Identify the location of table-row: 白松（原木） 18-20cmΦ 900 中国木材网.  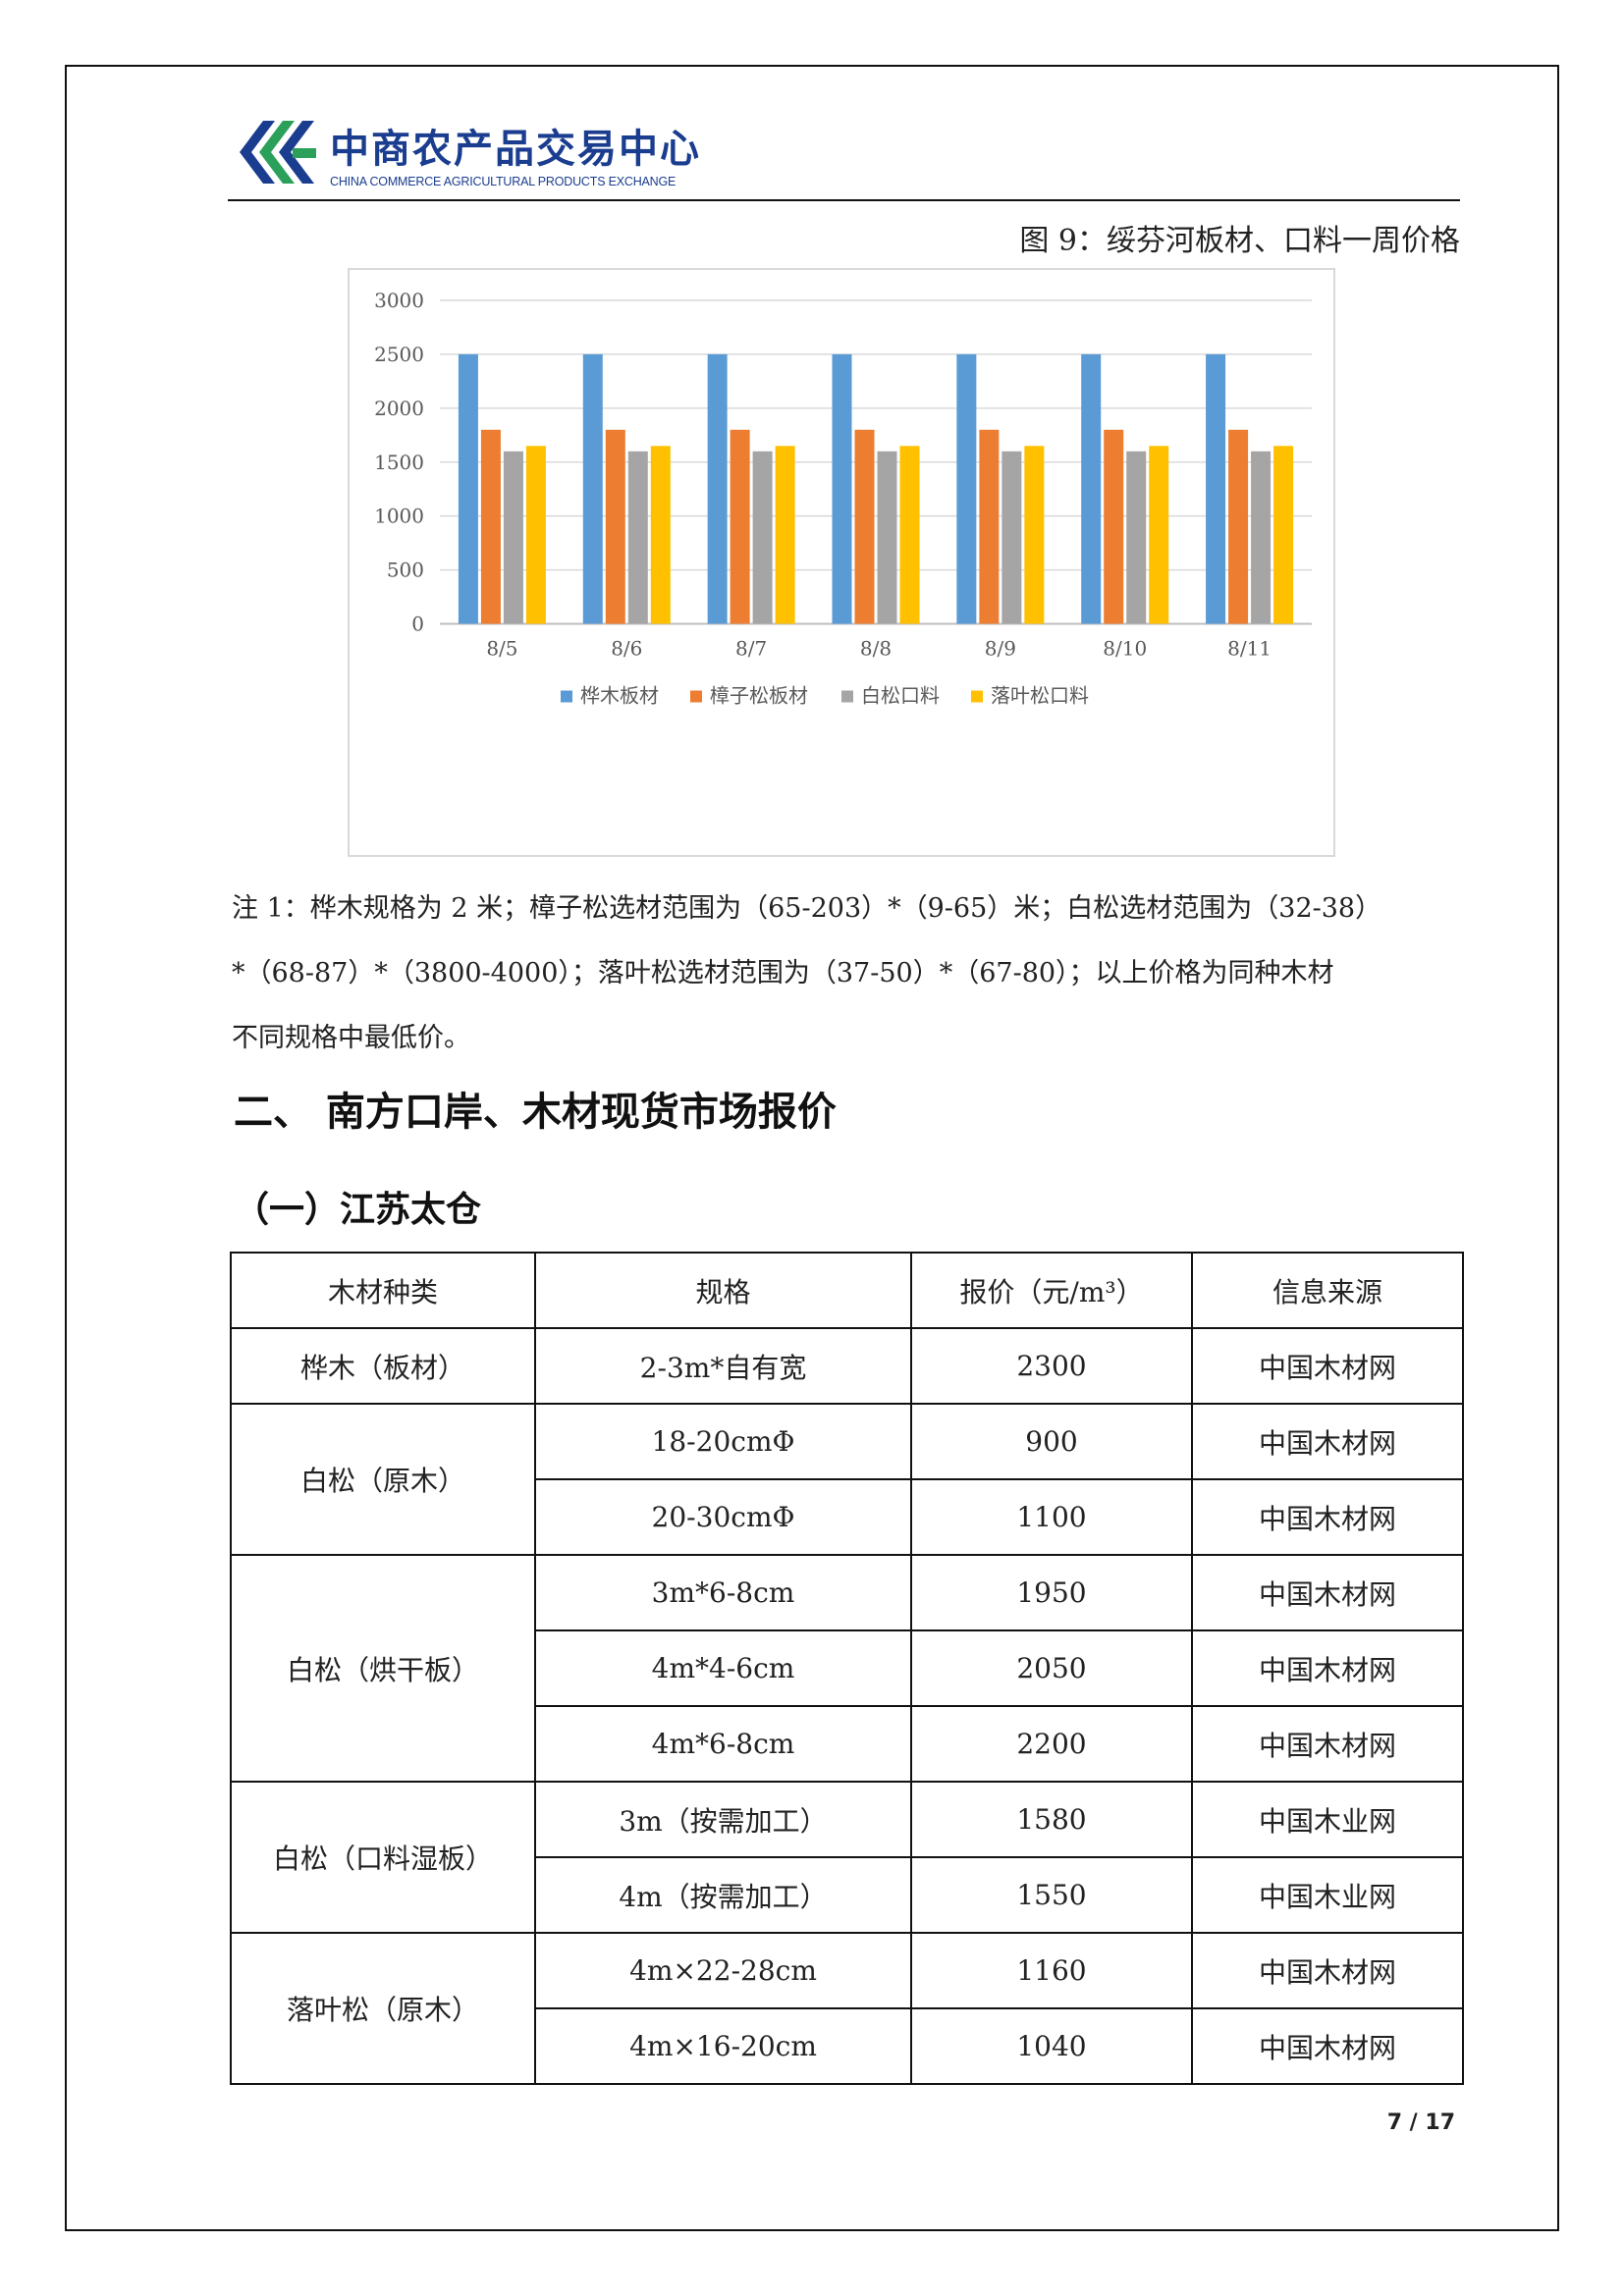
(847, 1479).